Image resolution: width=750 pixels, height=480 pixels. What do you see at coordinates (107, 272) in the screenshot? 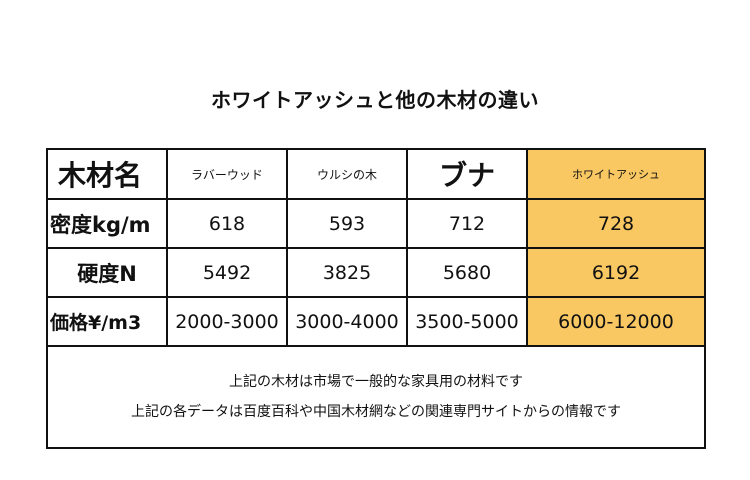
I see `row-label-hardness: 硬度N` at bounding box center [107, 272].